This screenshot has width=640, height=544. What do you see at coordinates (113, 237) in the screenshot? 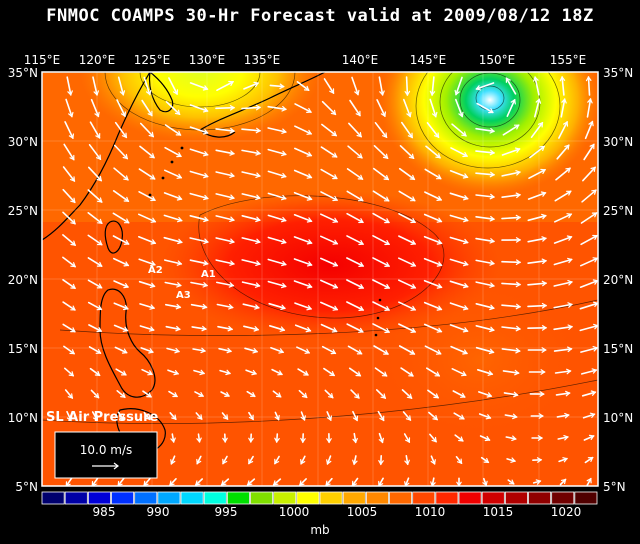
I see `taiwan-coast` at bounding box center [113, 237].